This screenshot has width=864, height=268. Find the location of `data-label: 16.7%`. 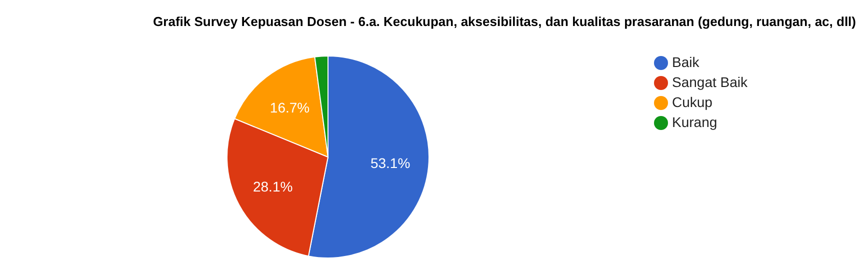

data-label: 16.7% is located at coordinates (290, 107).